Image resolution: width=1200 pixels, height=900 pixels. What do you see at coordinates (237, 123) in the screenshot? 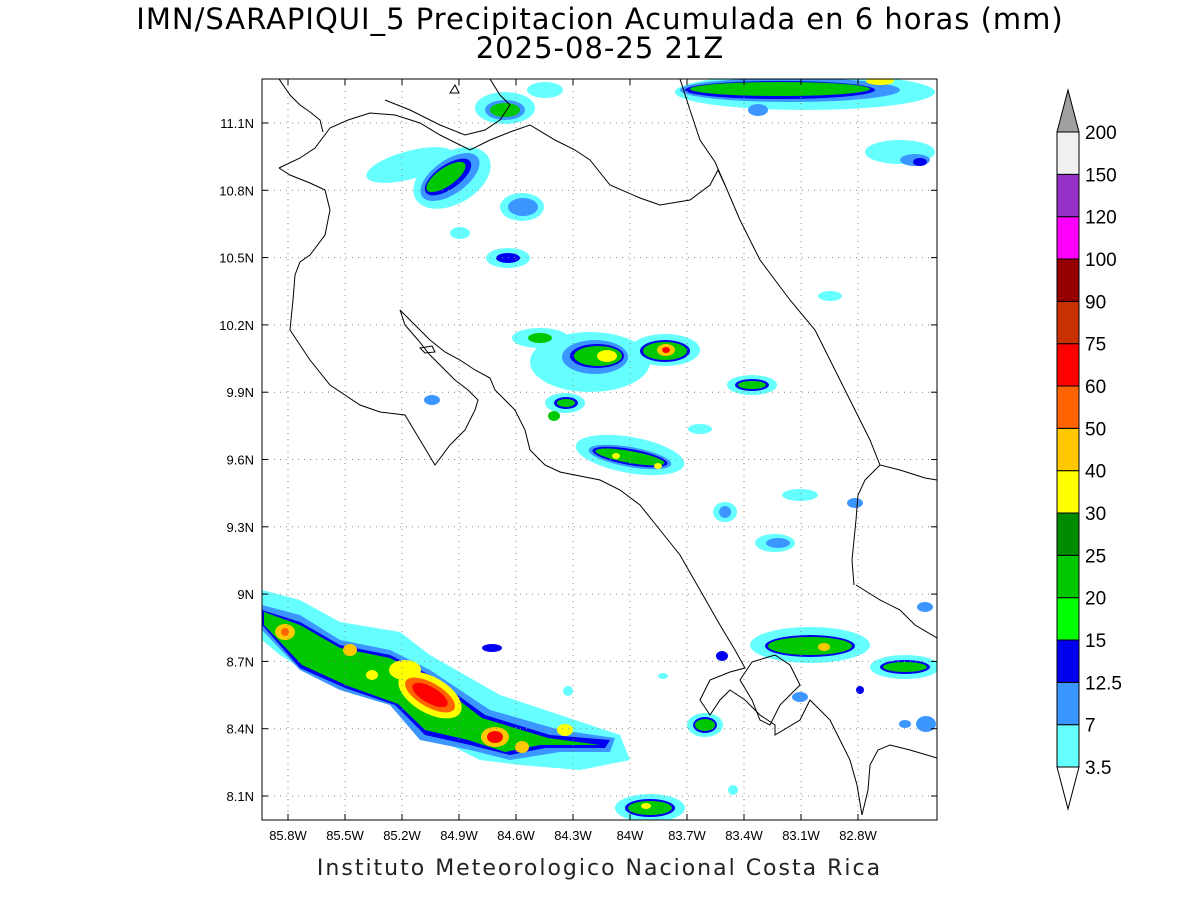
I see `lat-tick-label: 11.1N` at bounding box center [237, 123].